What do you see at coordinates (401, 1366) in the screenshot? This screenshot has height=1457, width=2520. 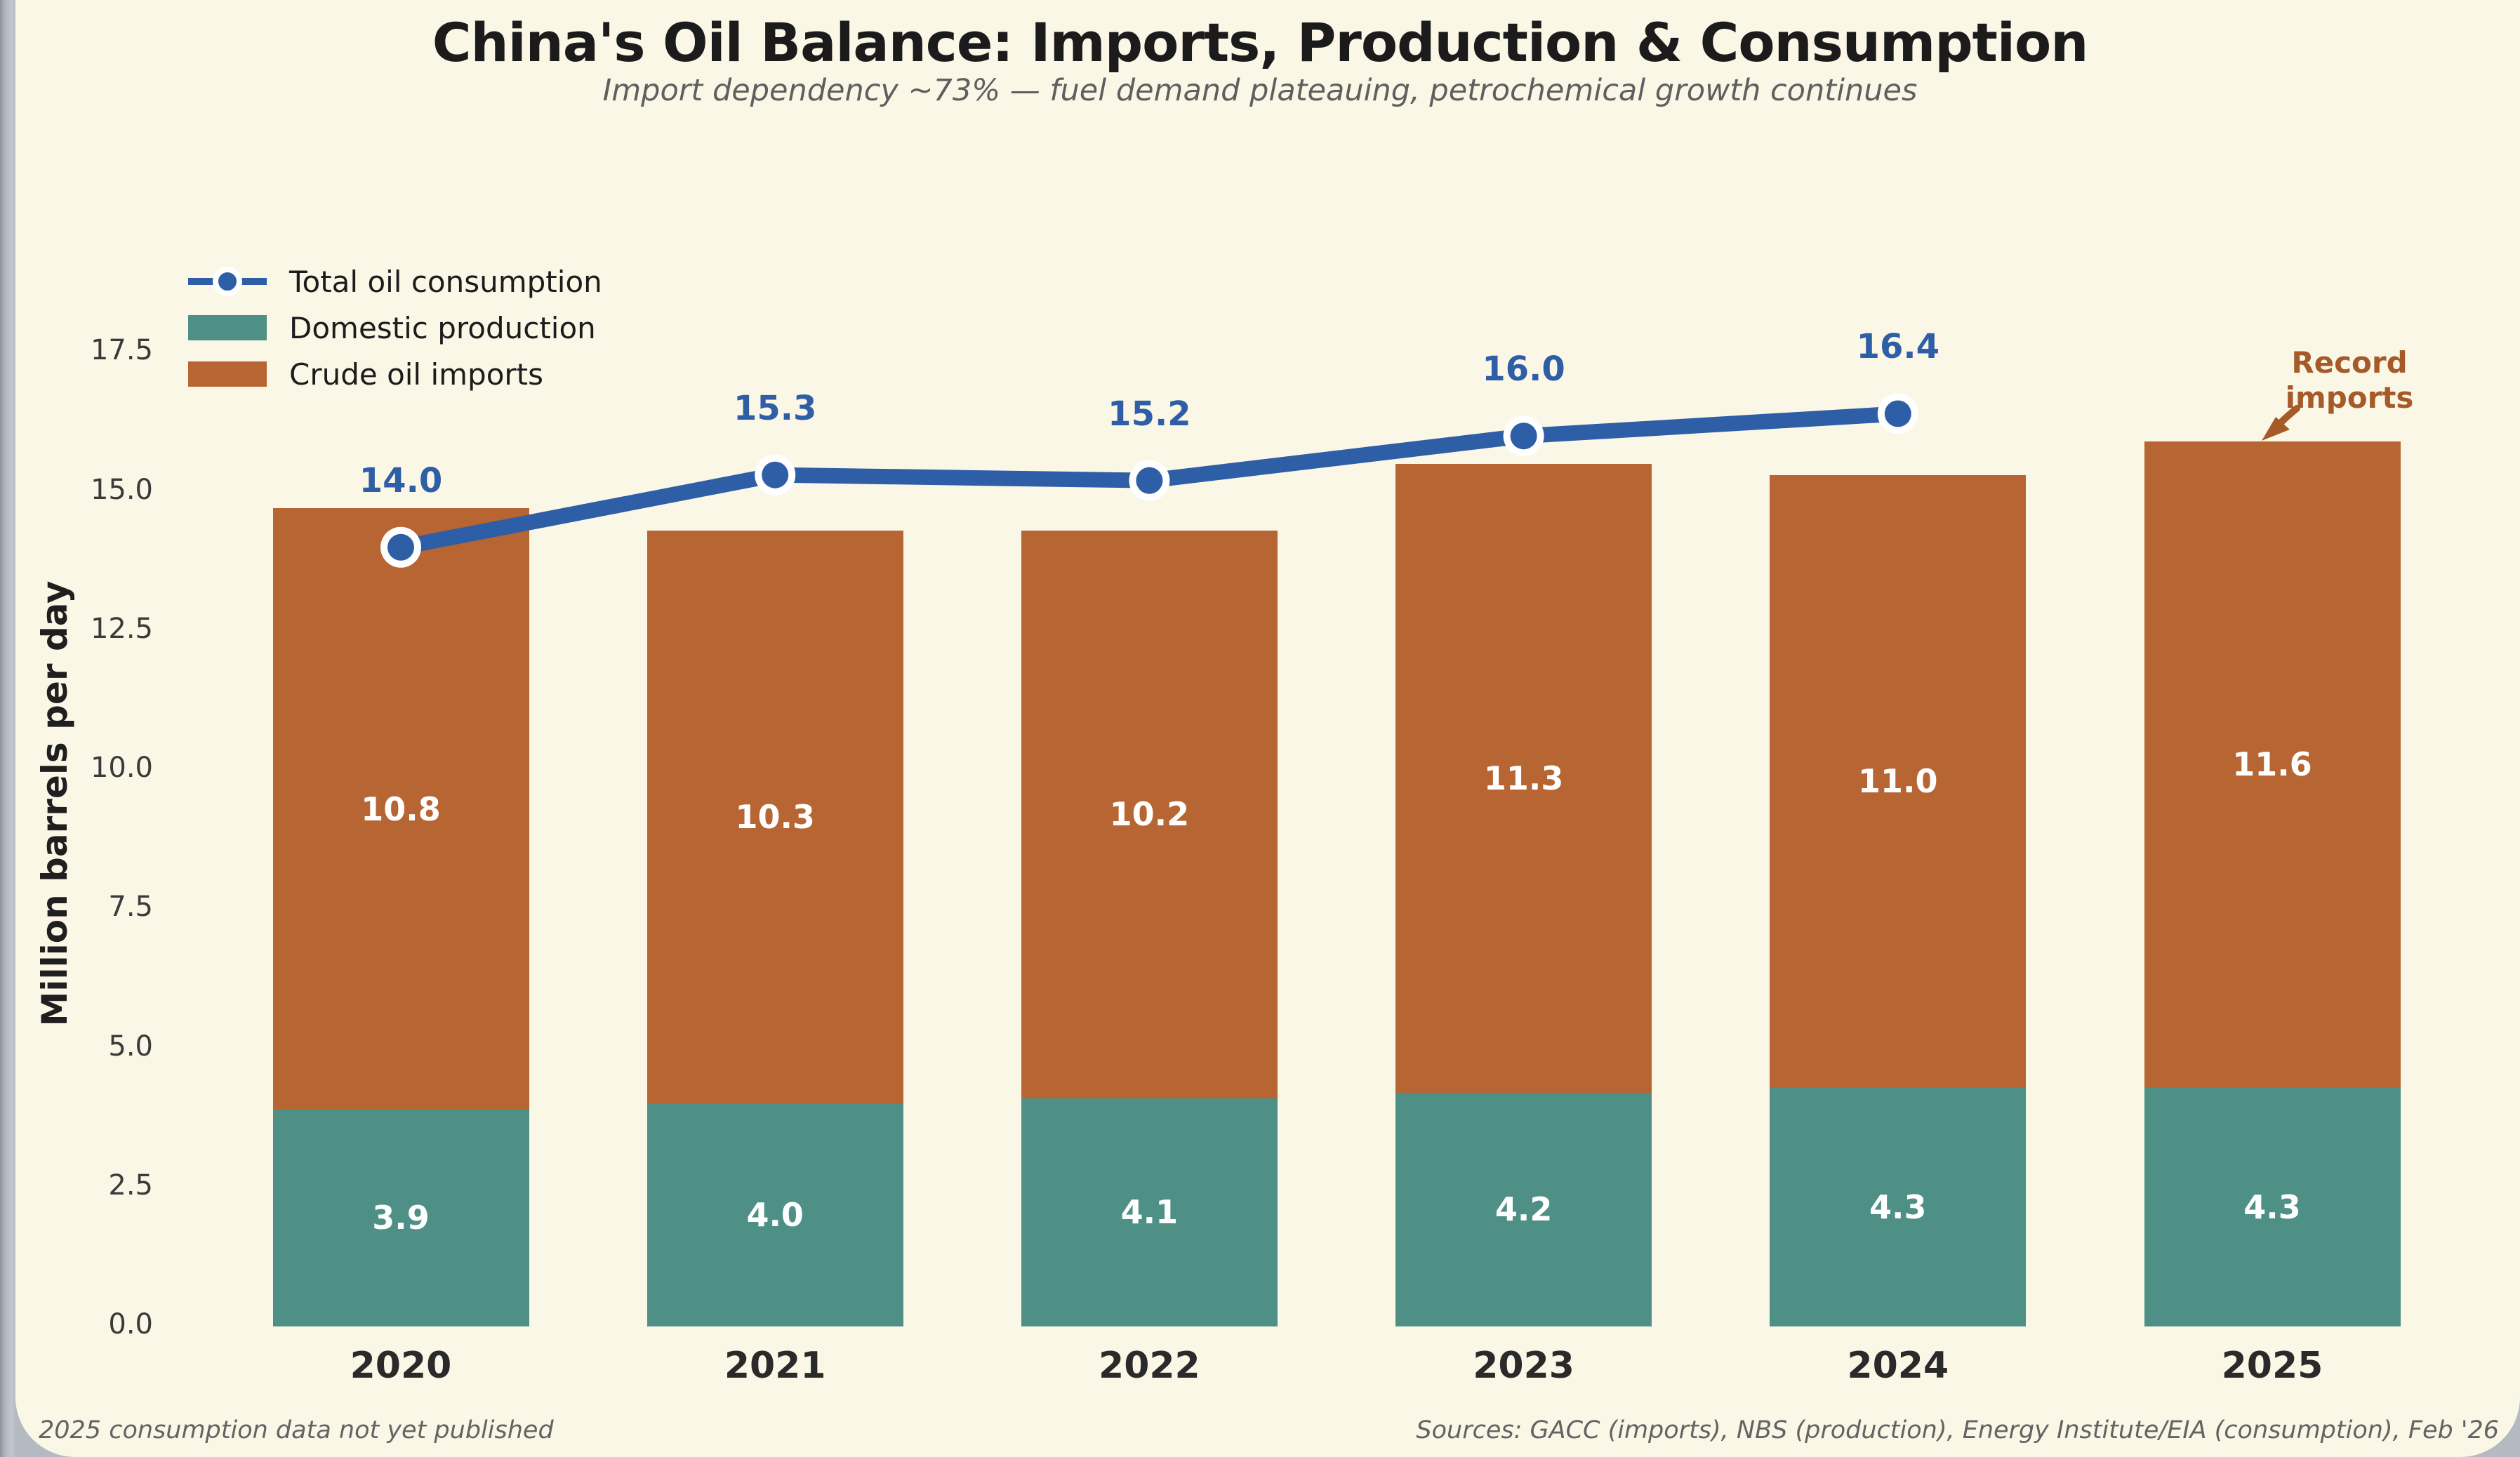 I see `x-tick-label: 2020` at bounding box center [401, 1366].